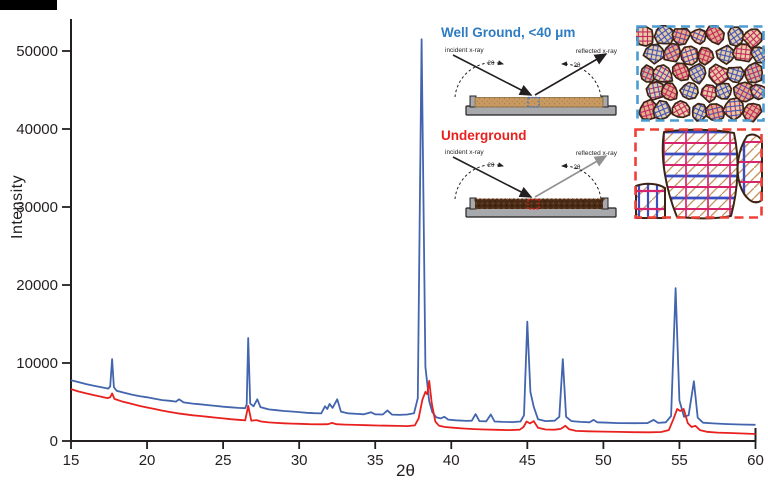 The height and width of the screenshot is (492, 768). I want to click on x-tick-label: 25, so click(223, 460).